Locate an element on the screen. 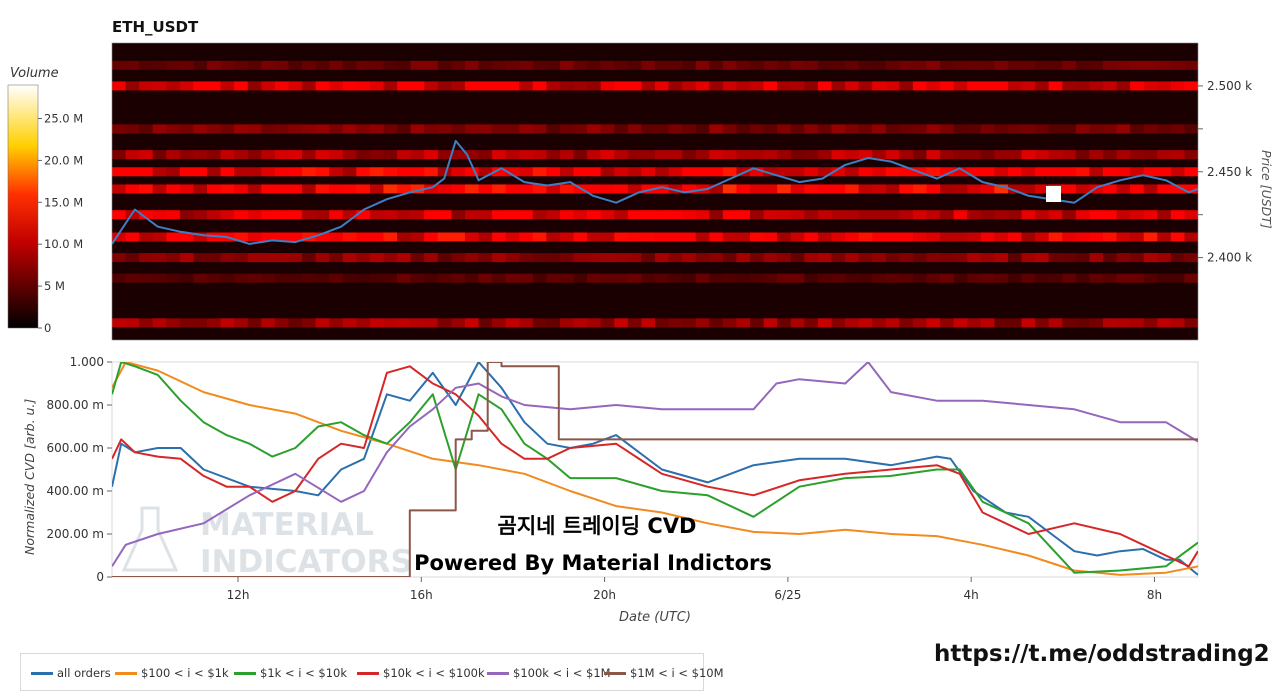 This screenshot has height=693, width=1280. legend-item: $1k < i < $10k is located at coordinates (290, 673).